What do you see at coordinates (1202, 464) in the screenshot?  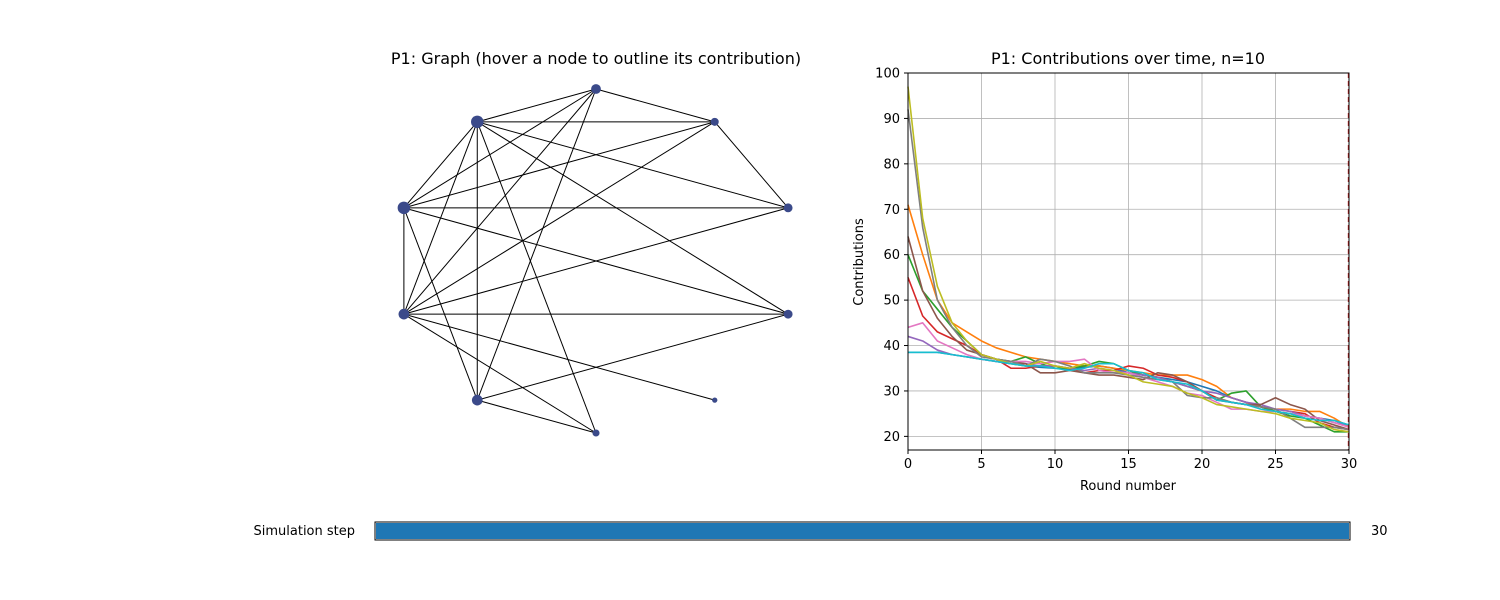 I see `x-tick-label: 20` at bounding box center [1202, 464].